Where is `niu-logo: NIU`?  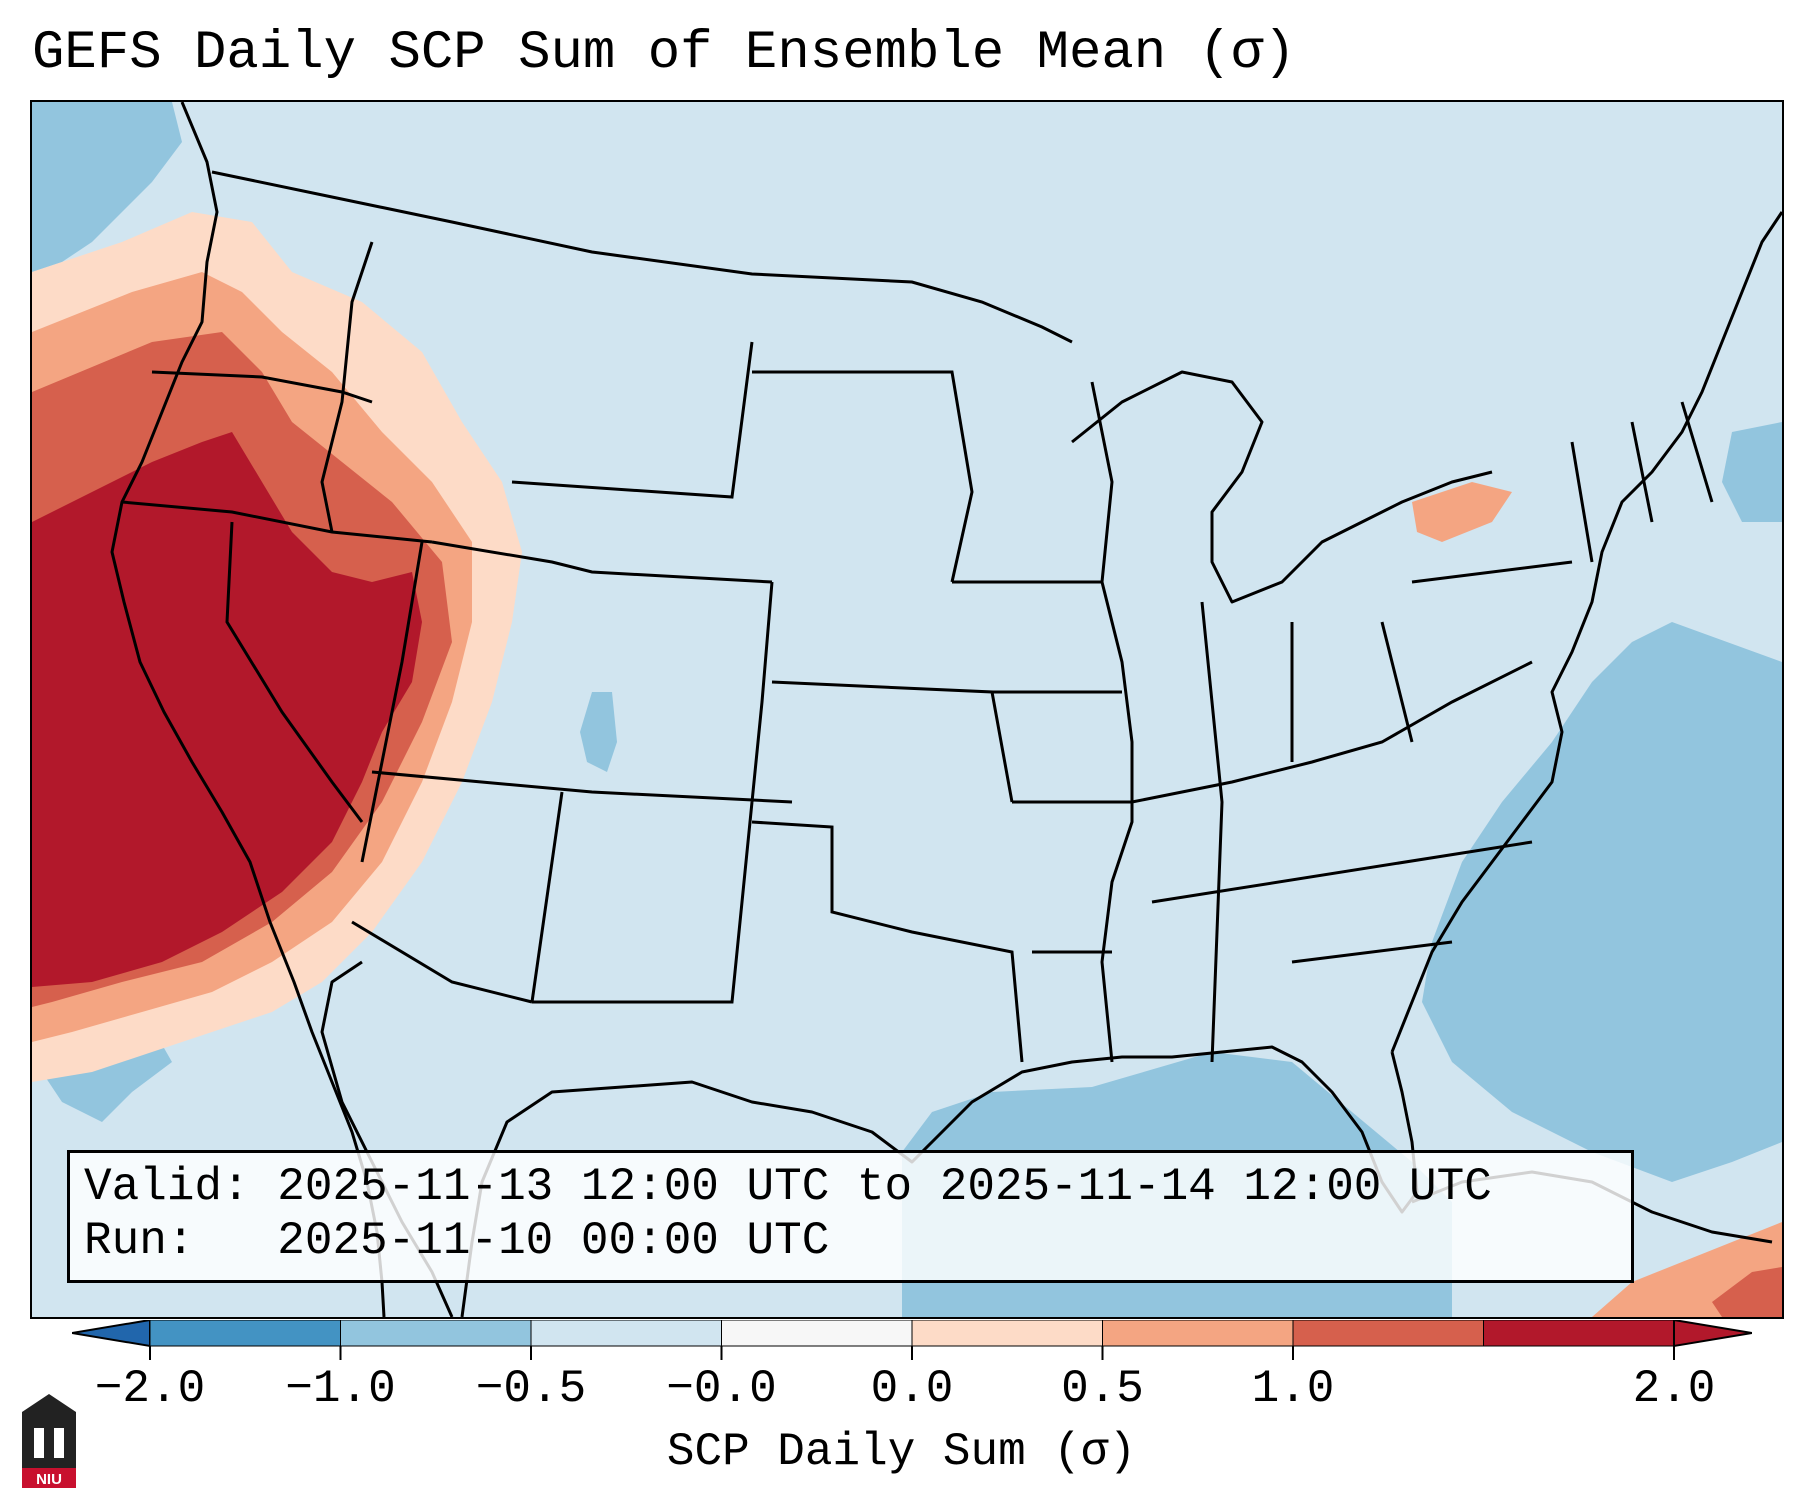 niu-logo: NIU is located at coordinates (49, 1441).